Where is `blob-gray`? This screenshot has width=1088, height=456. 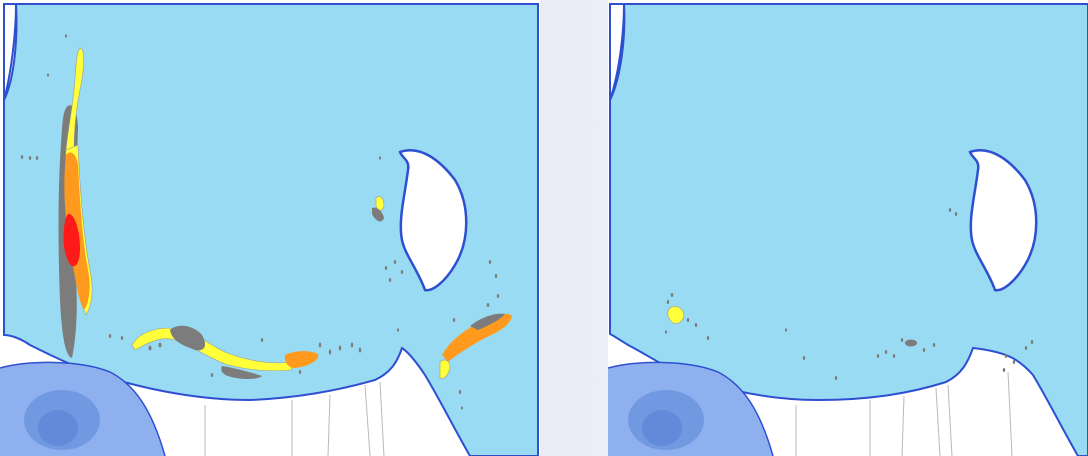
blob-gray is located at coordinates (911, 343).